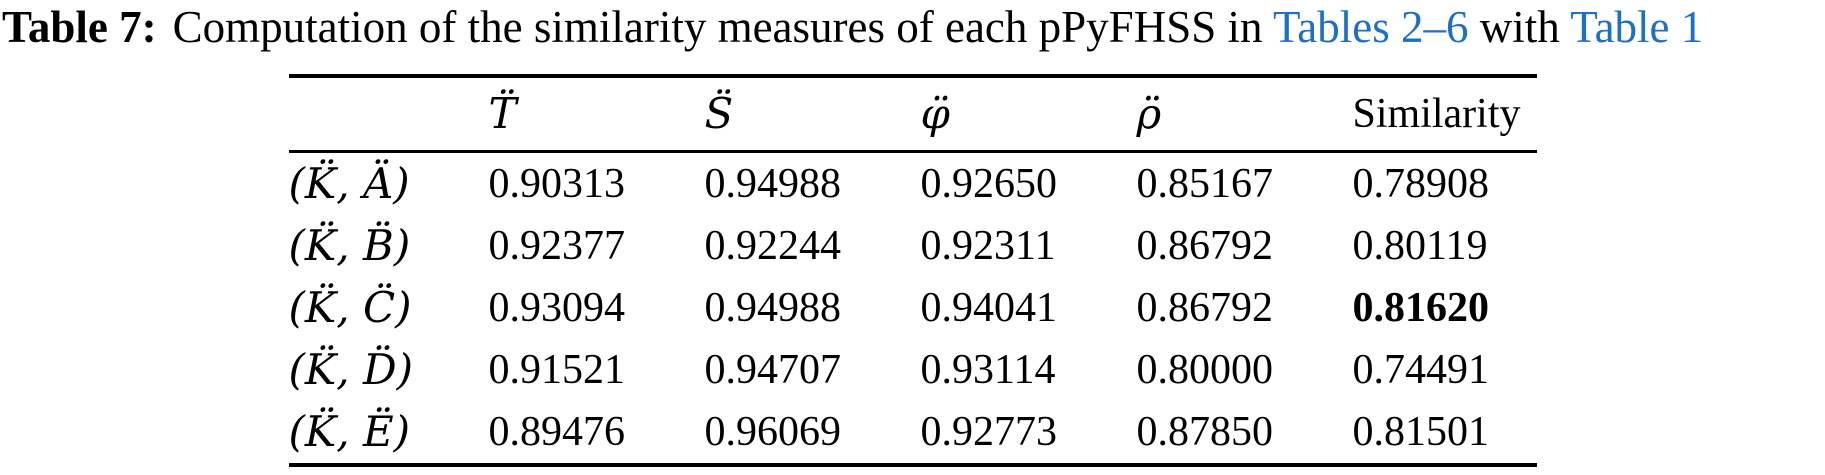 The image size is (1825, 475). I want to click on table-caption-number: Table 7:, so click(79, 27).